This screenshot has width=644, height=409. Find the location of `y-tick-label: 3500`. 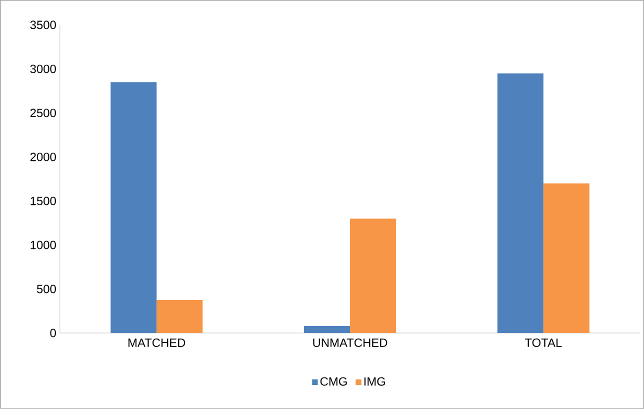

y-tick-label: 3500 is located at coordinates (43, 25).